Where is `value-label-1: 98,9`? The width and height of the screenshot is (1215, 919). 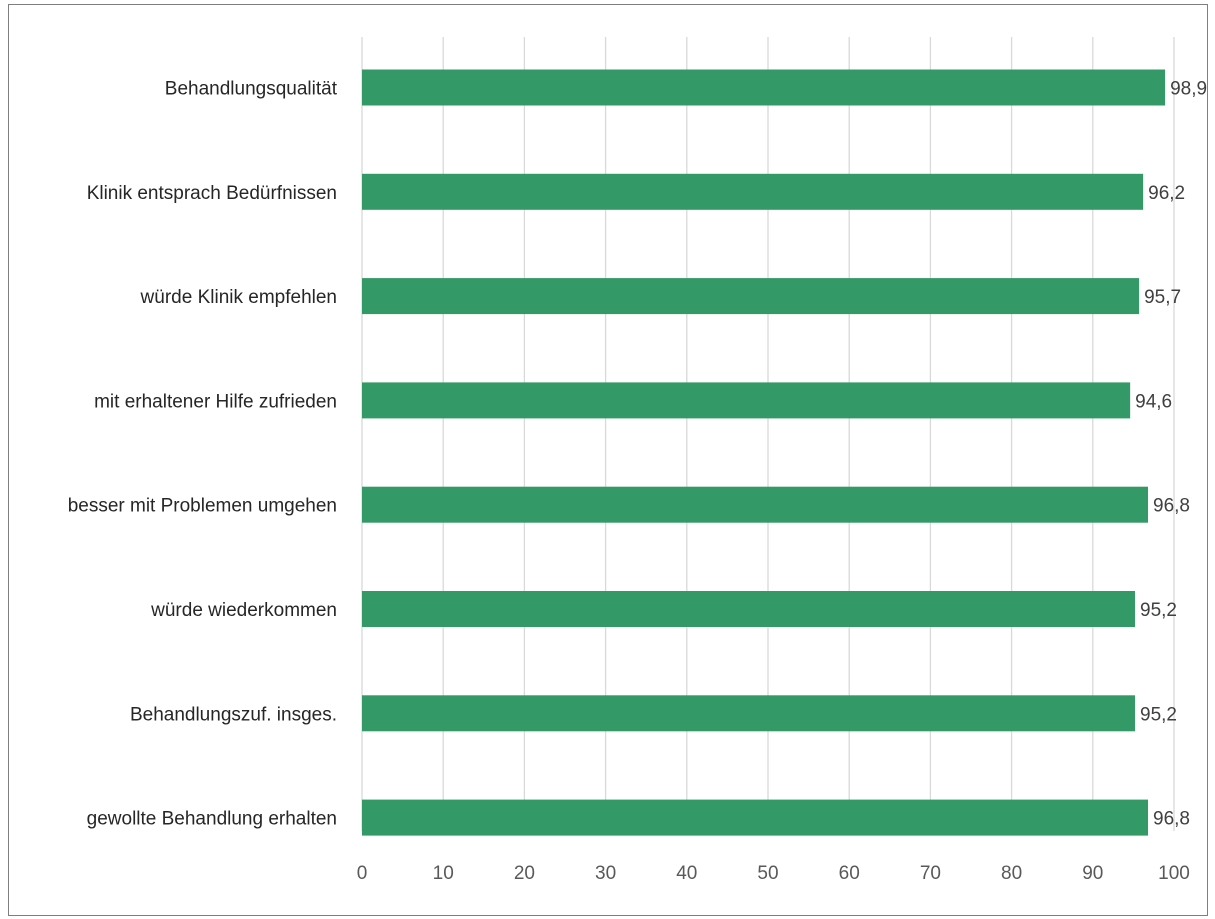 value-label-1: 98,9 is located at coordinates (1188, 89).